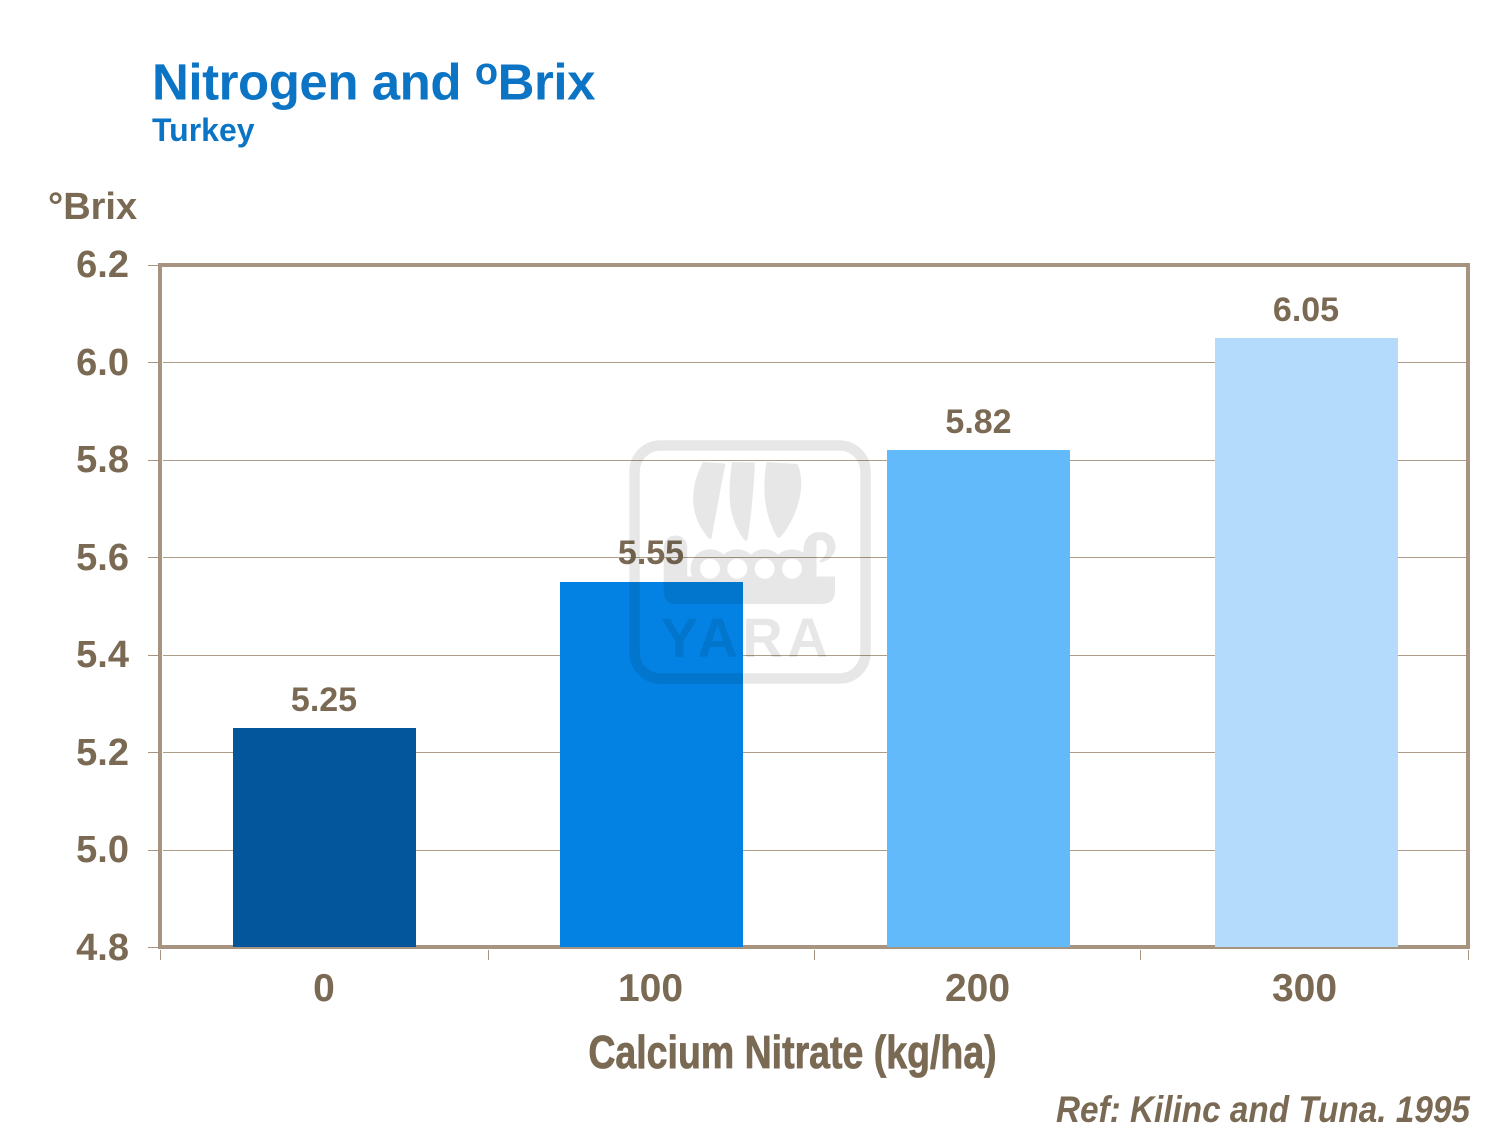 Image resolution: width=1500 pixels, height=1130 pixels. Describe the element at coordinates (747, 637) in the screenshot. I see `svg-text: YARA` at that location.